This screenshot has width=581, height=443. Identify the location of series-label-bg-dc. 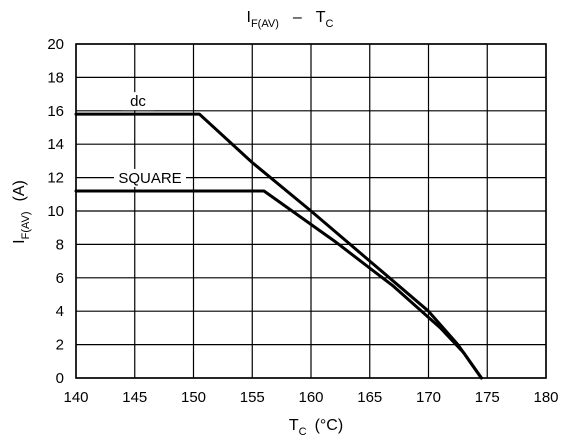
(138, 101).